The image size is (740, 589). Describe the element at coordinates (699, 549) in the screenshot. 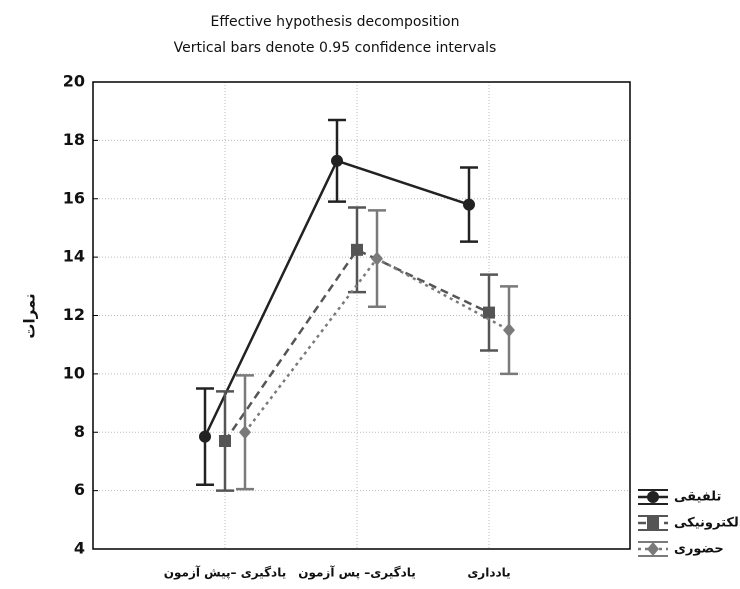

I see `legend-label: حضوری` at that location.